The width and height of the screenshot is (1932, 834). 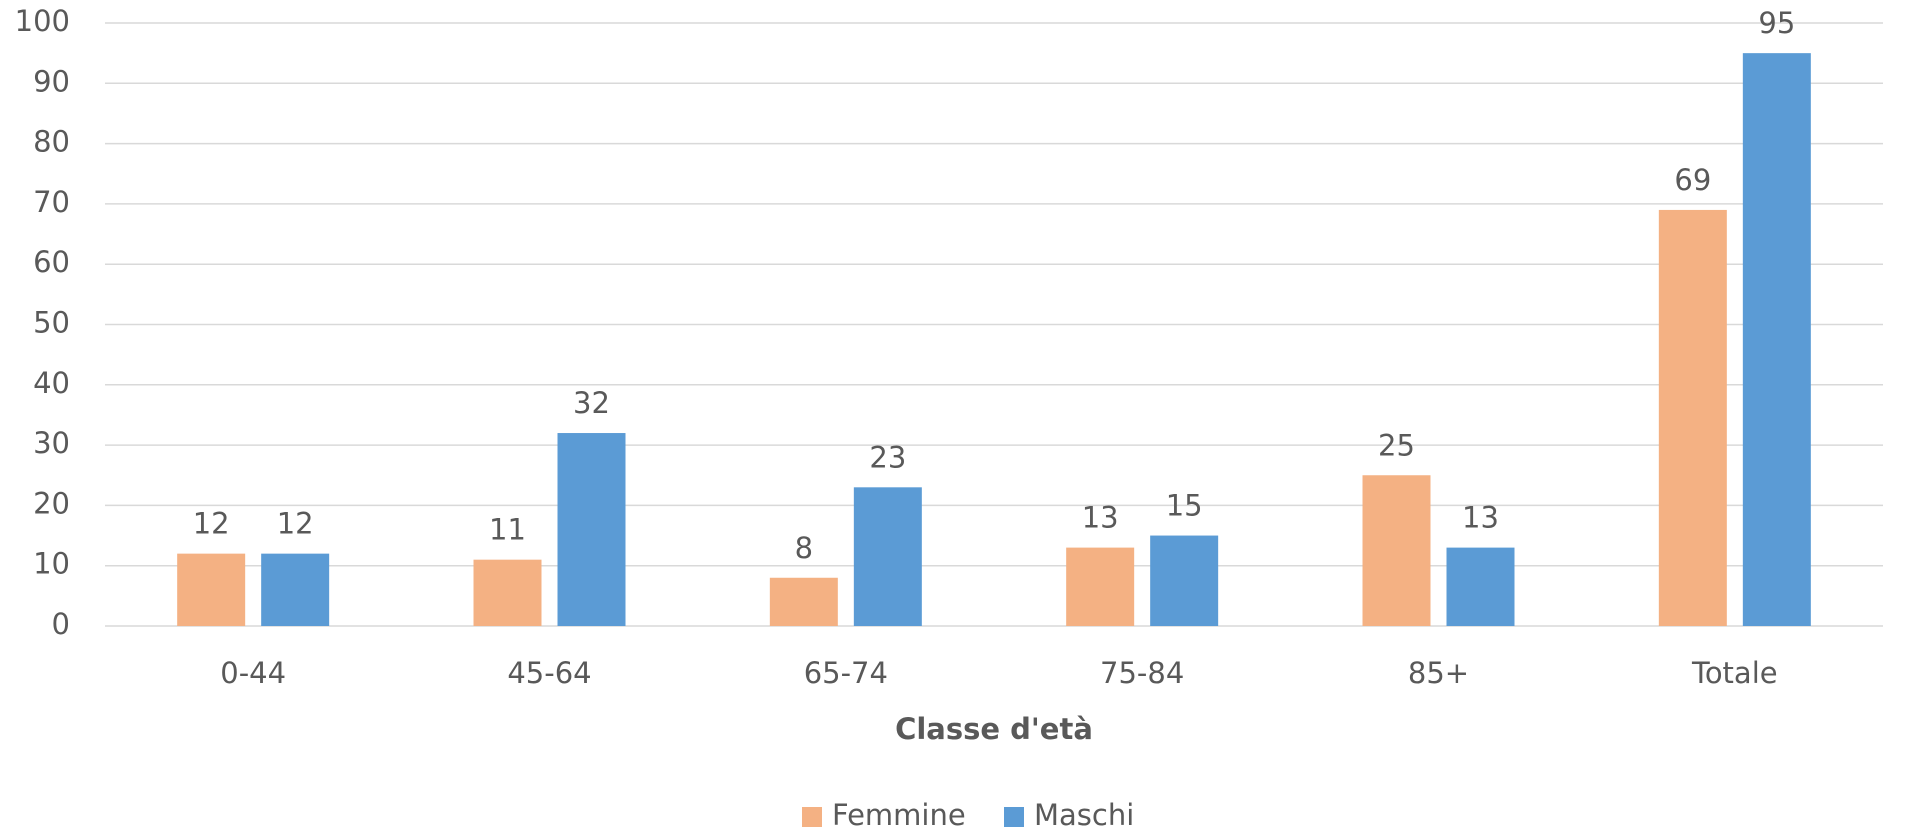 I want to click on x-tick-label: 65-74, so click(x=846, y=673).